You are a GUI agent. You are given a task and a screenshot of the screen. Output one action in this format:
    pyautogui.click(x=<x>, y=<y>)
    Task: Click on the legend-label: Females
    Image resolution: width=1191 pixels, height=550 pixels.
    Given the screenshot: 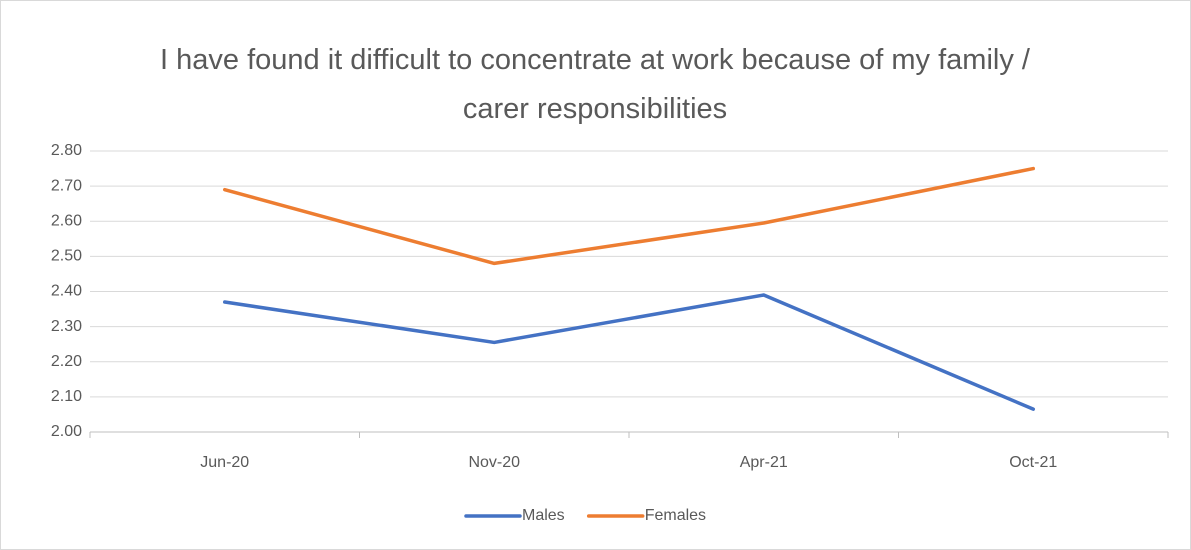 What is the action you would take?
    pyautogui.click(x=675, y=515)
    